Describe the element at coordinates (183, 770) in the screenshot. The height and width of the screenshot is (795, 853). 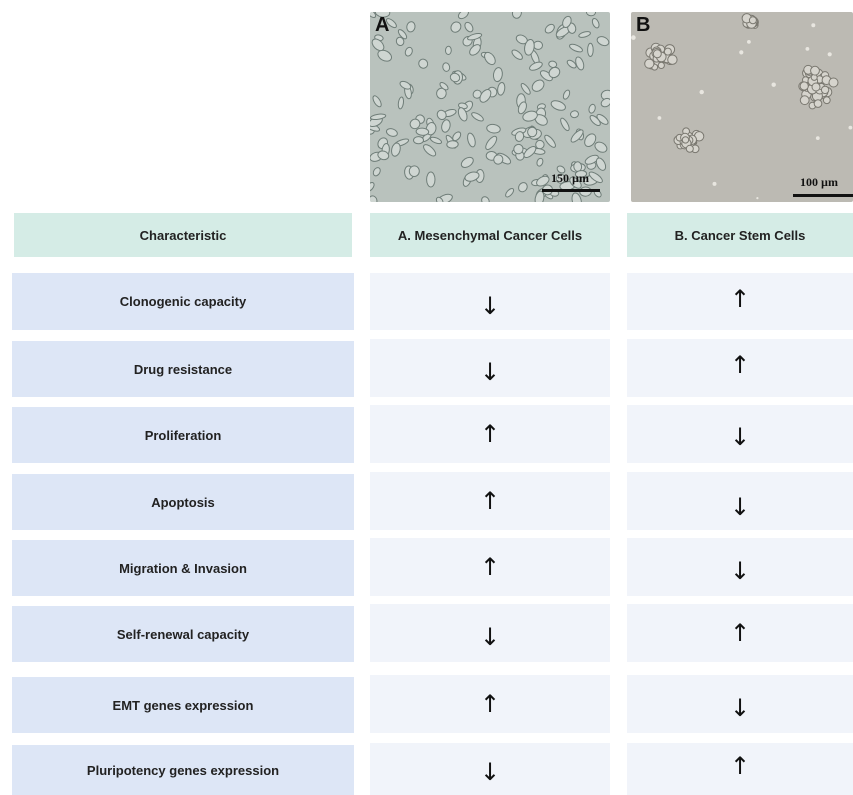
I see `row-label: Pluripotency genes expression` at that location.